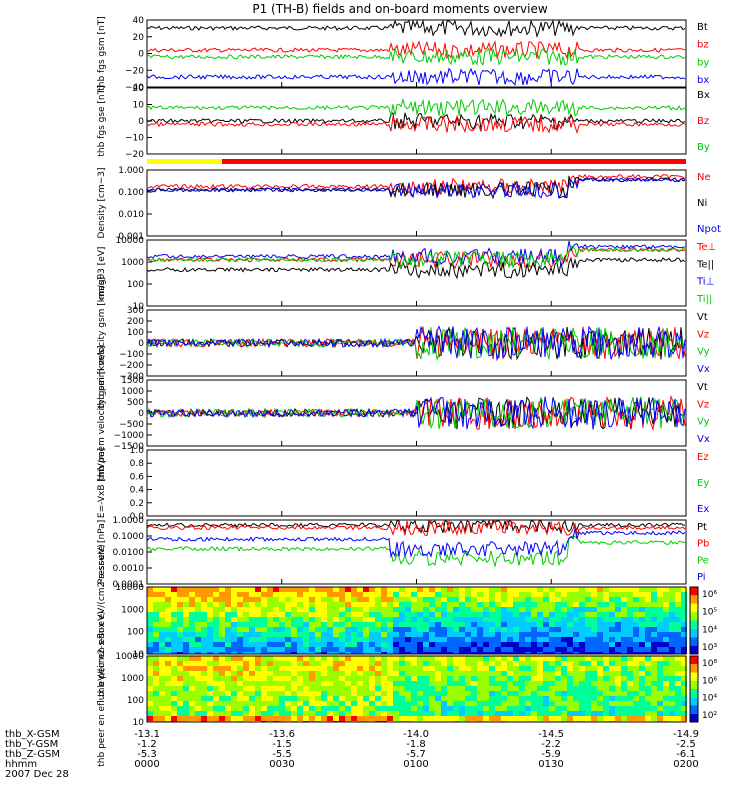 The image size is (750, 800). What do you see at coordinates (694, 649) in the screenshot?
I see `colorbar-cell` at bounding box center [694, 649].